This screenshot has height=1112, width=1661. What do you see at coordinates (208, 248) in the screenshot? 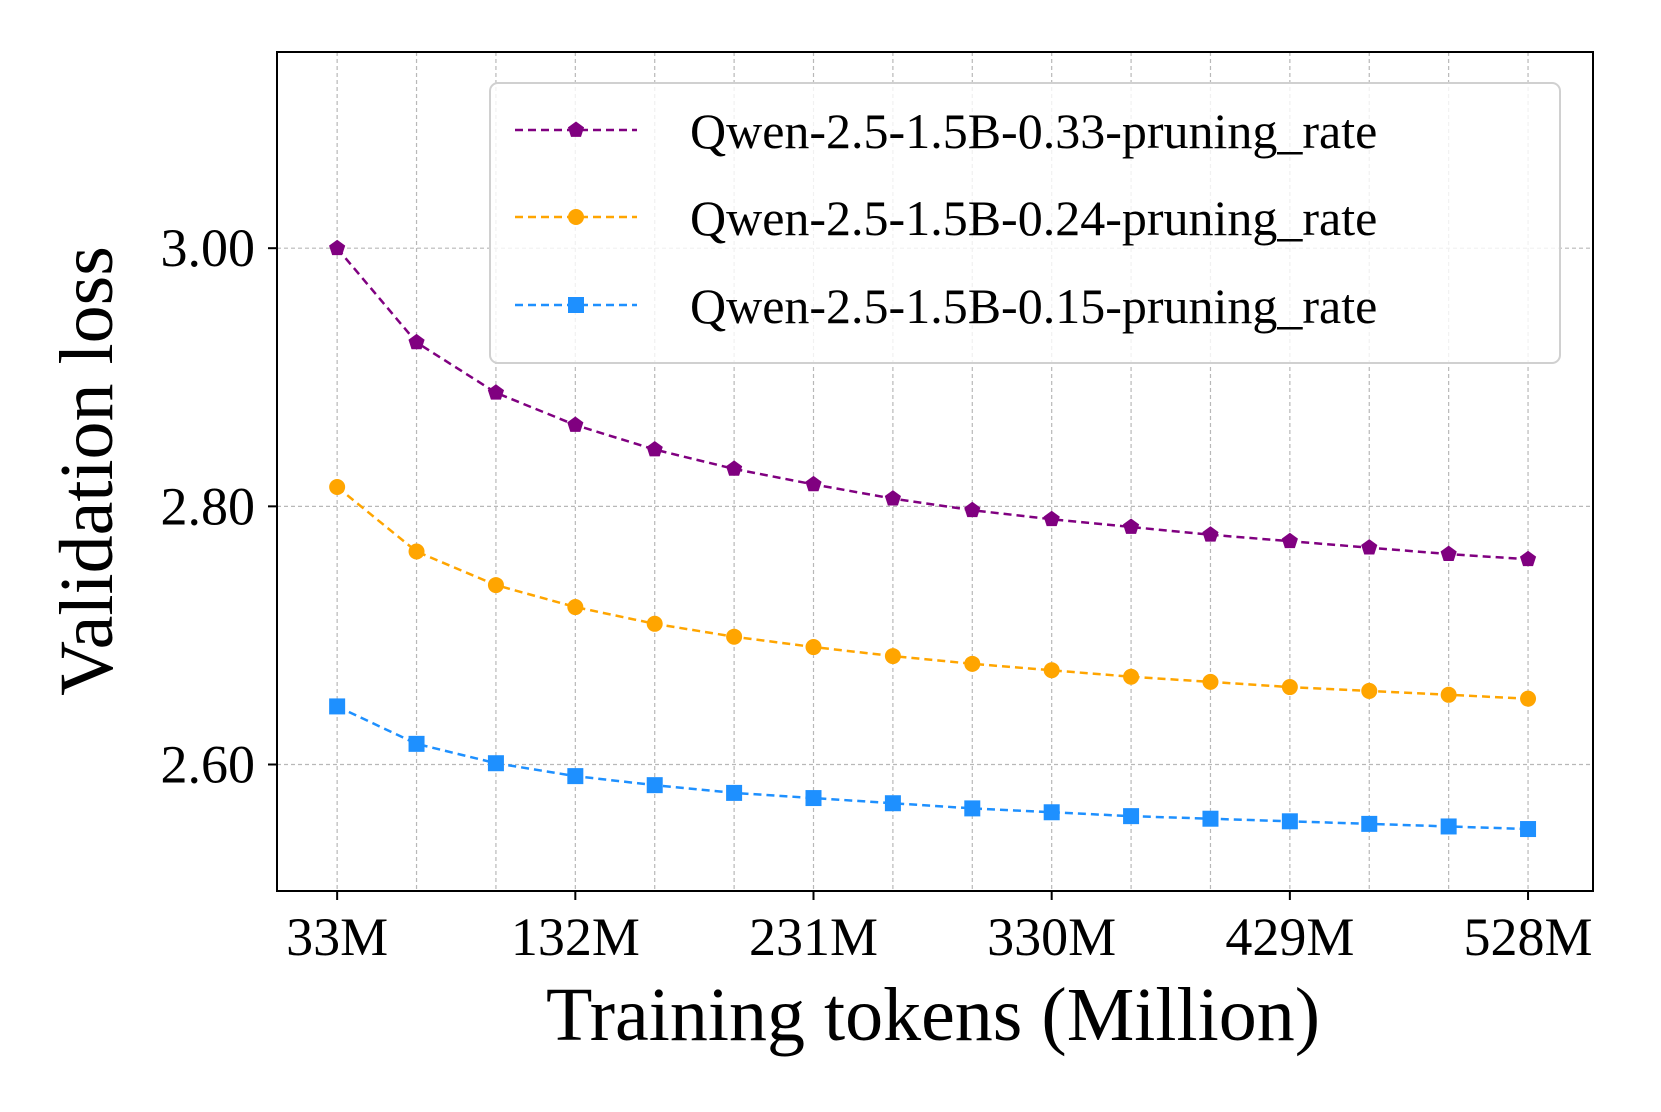
I see `y-tick-label: 3.00` at bounding box center [208, 248].